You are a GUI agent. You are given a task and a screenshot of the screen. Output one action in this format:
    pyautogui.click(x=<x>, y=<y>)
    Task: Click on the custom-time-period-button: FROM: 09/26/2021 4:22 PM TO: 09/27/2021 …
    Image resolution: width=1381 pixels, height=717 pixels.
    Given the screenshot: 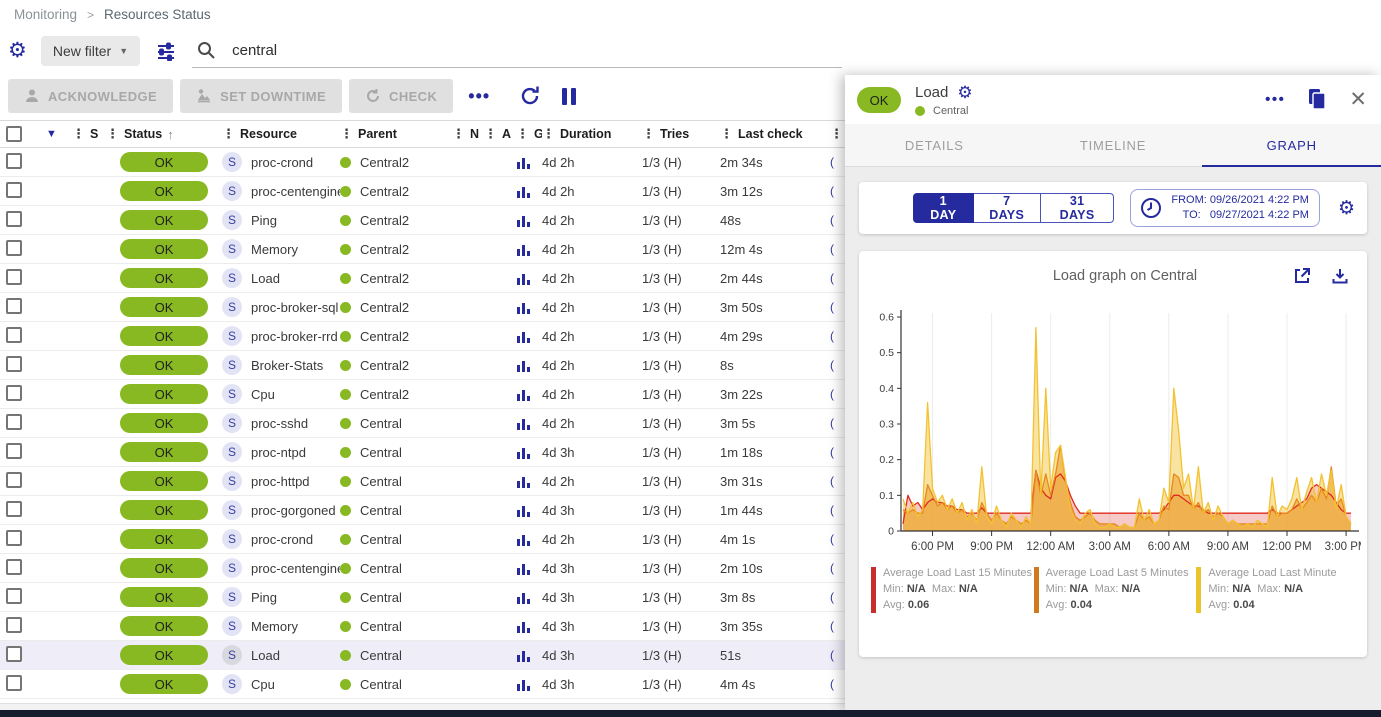 What is the action you would take?
    pyautogui.click(x=1225, y=208)
    